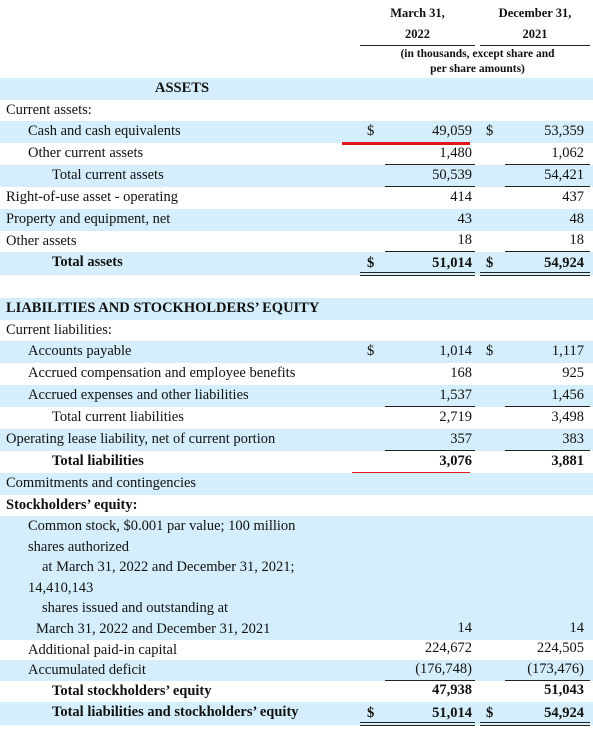 Image resolution: width=593 pixels, height=734 pixels. What do you see at coordinates (296, 89) in the screenshot?
I see `table-row: ASSETS` at bounding box center [296, 89].